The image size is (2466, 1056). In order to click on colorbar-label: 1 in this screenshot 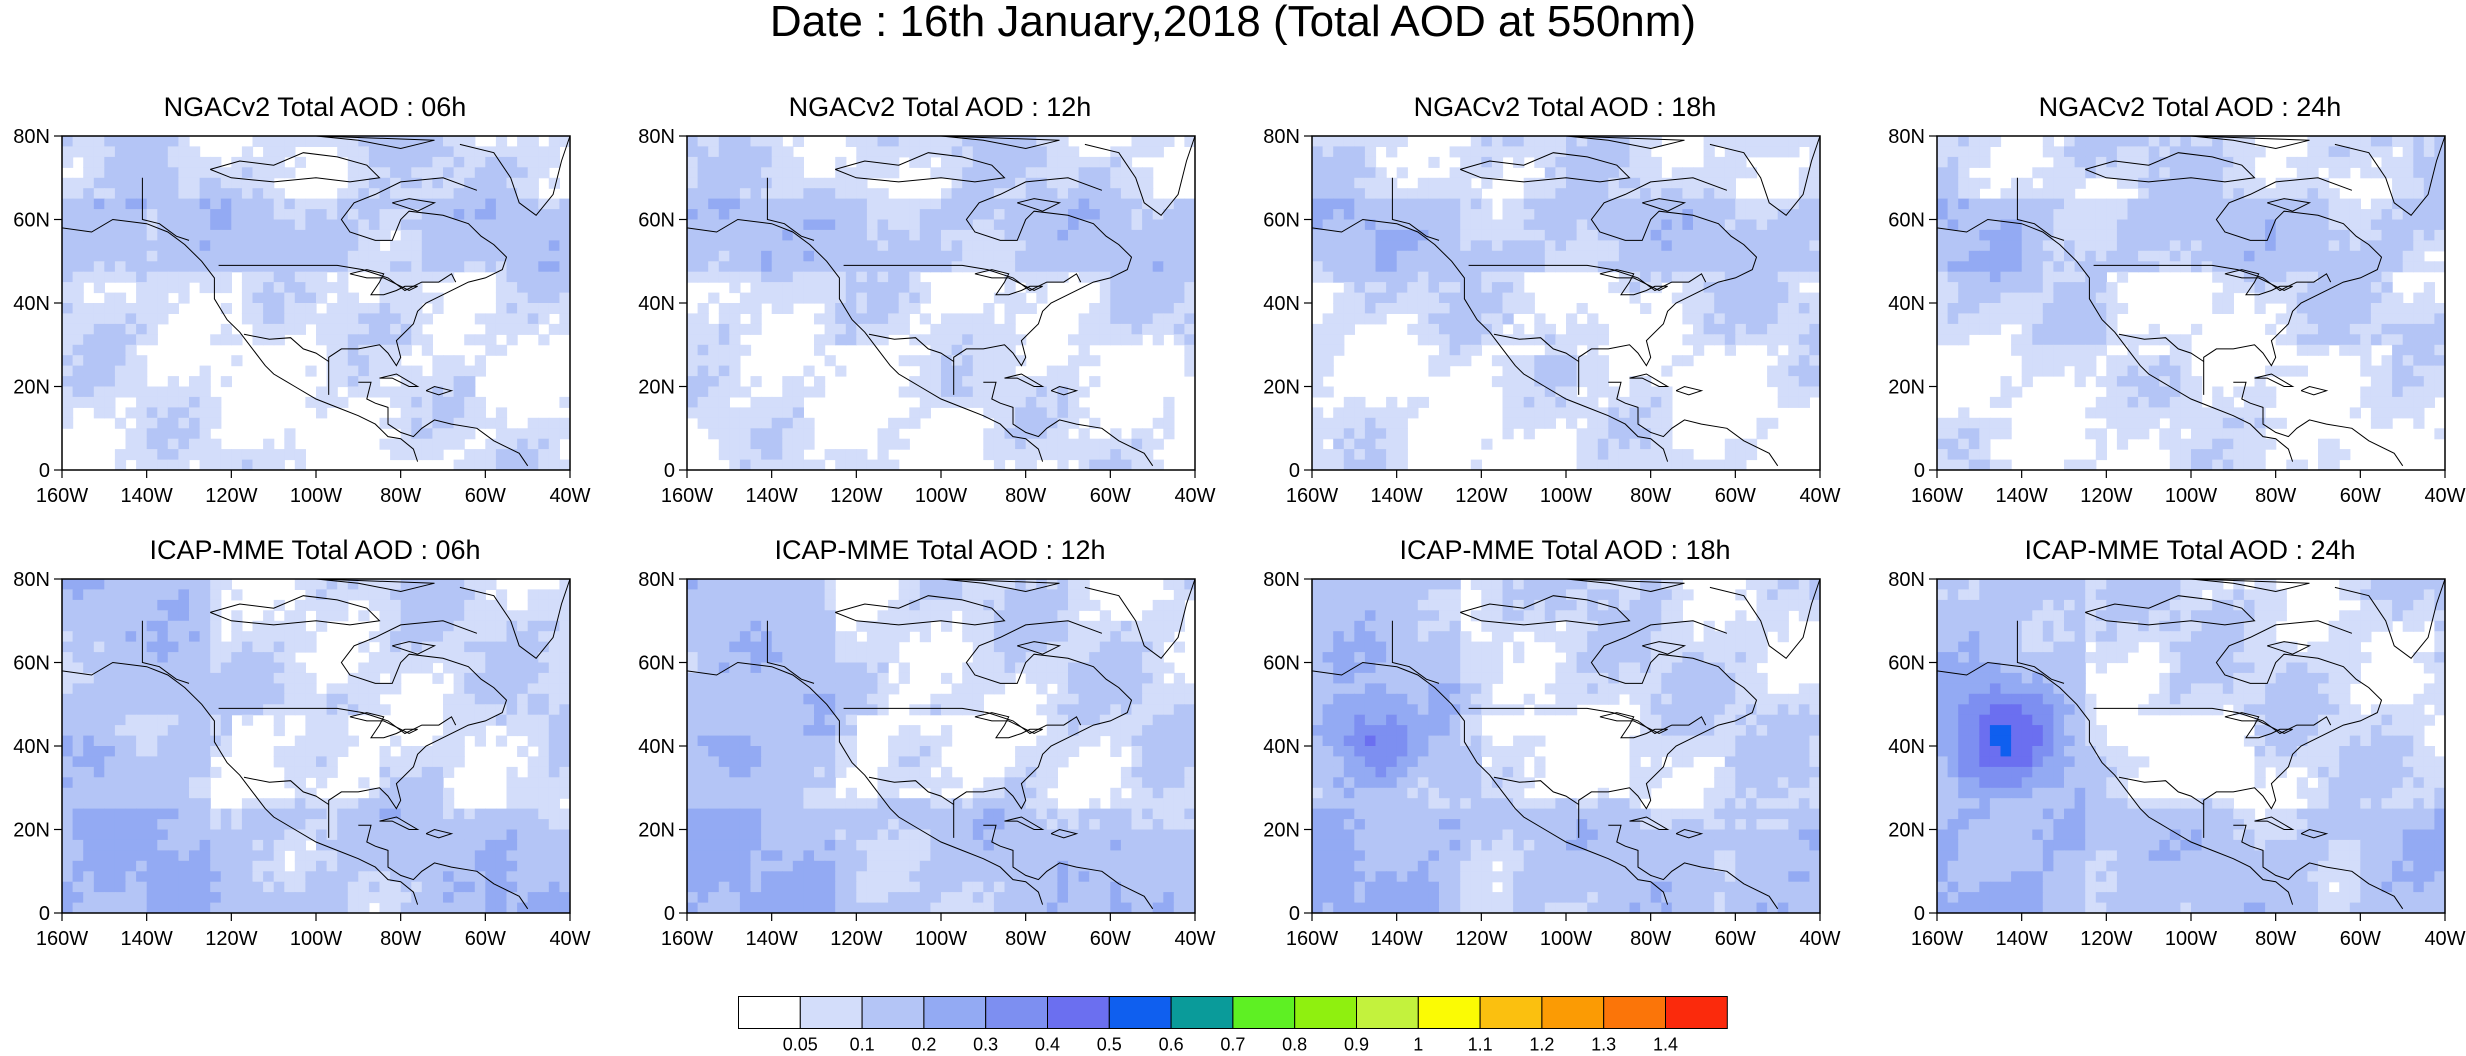, I will do `click(1418, 1045)`.